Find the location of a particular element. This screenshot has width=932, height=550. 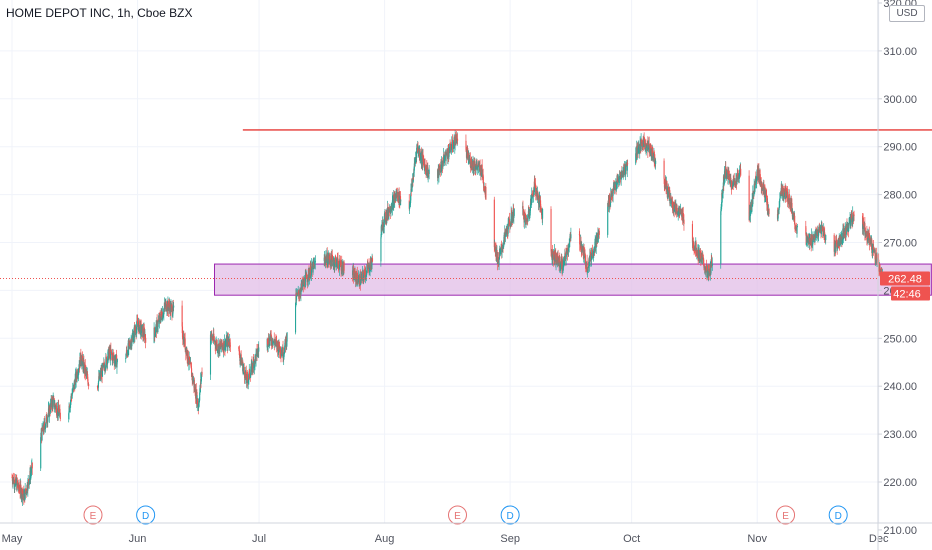

chart-legend-title: HOME DEPOT INC, 1h, Cboe BZX is located at coordinates (99, 13).